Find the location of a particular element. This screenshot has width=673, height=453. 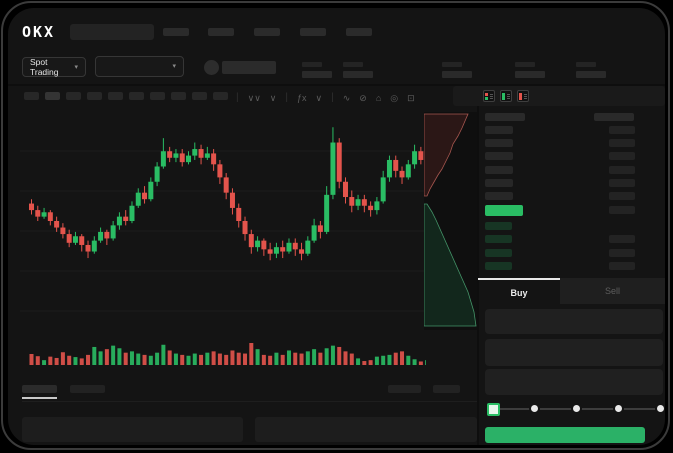

tab-buy: Buy is located at coordinates (519, 292).